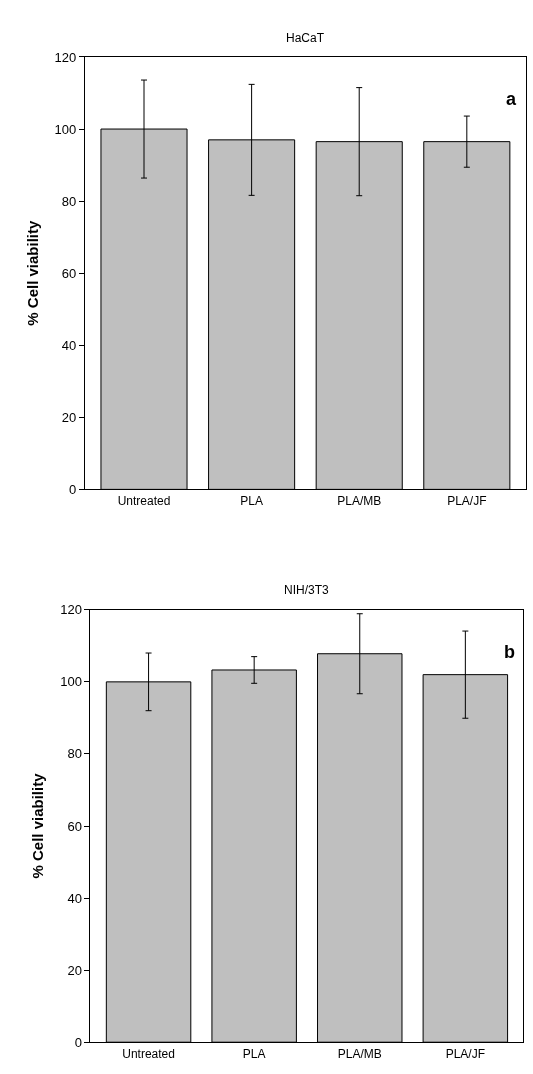 This screenshot has width=533, height=1074. Describe the element at coordinates (305, 38) in the screenshot. I see `chart-title: HaCaT` at that location.